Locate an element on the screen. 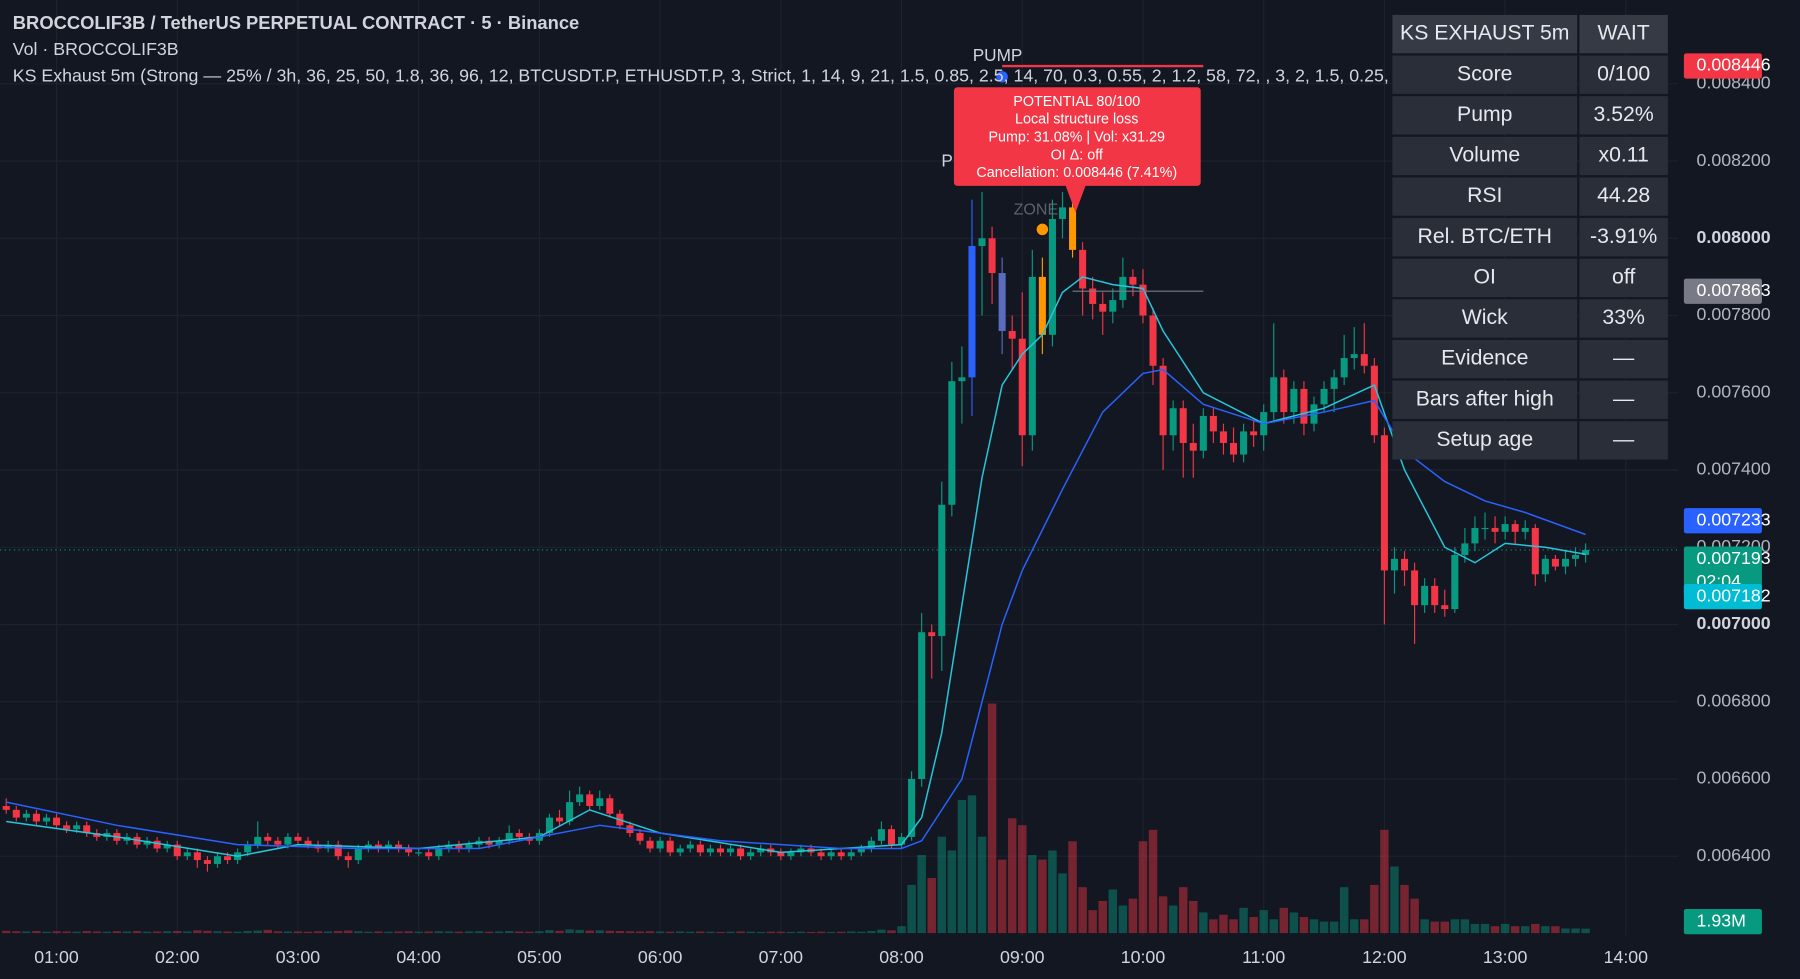  x-tick-label: 06:00 is located at coordinates (660, 957).